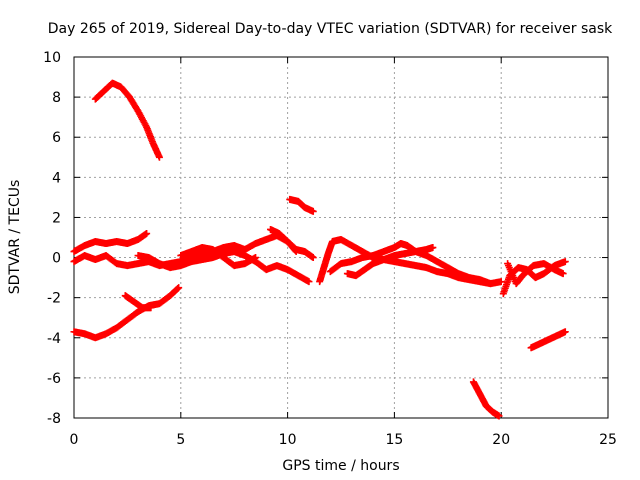  What do you see at coordinates (15, 237) in the screenshot?
I see `y-axis-label: SDTVAR / TECUs` at bounding box center [15, 237].